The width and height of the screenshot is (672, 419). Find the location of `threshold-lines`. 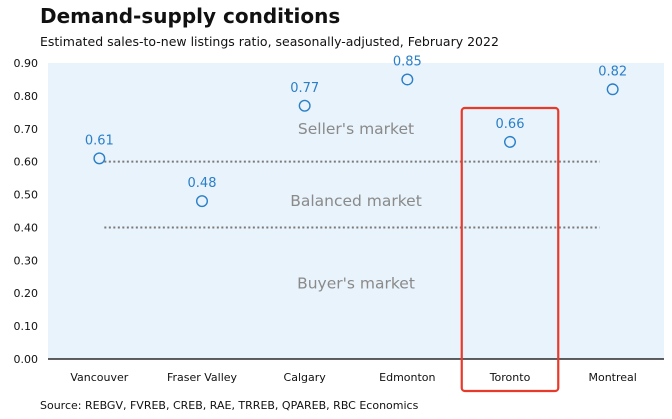

threshold-lines is located at coordinates (352, 194).